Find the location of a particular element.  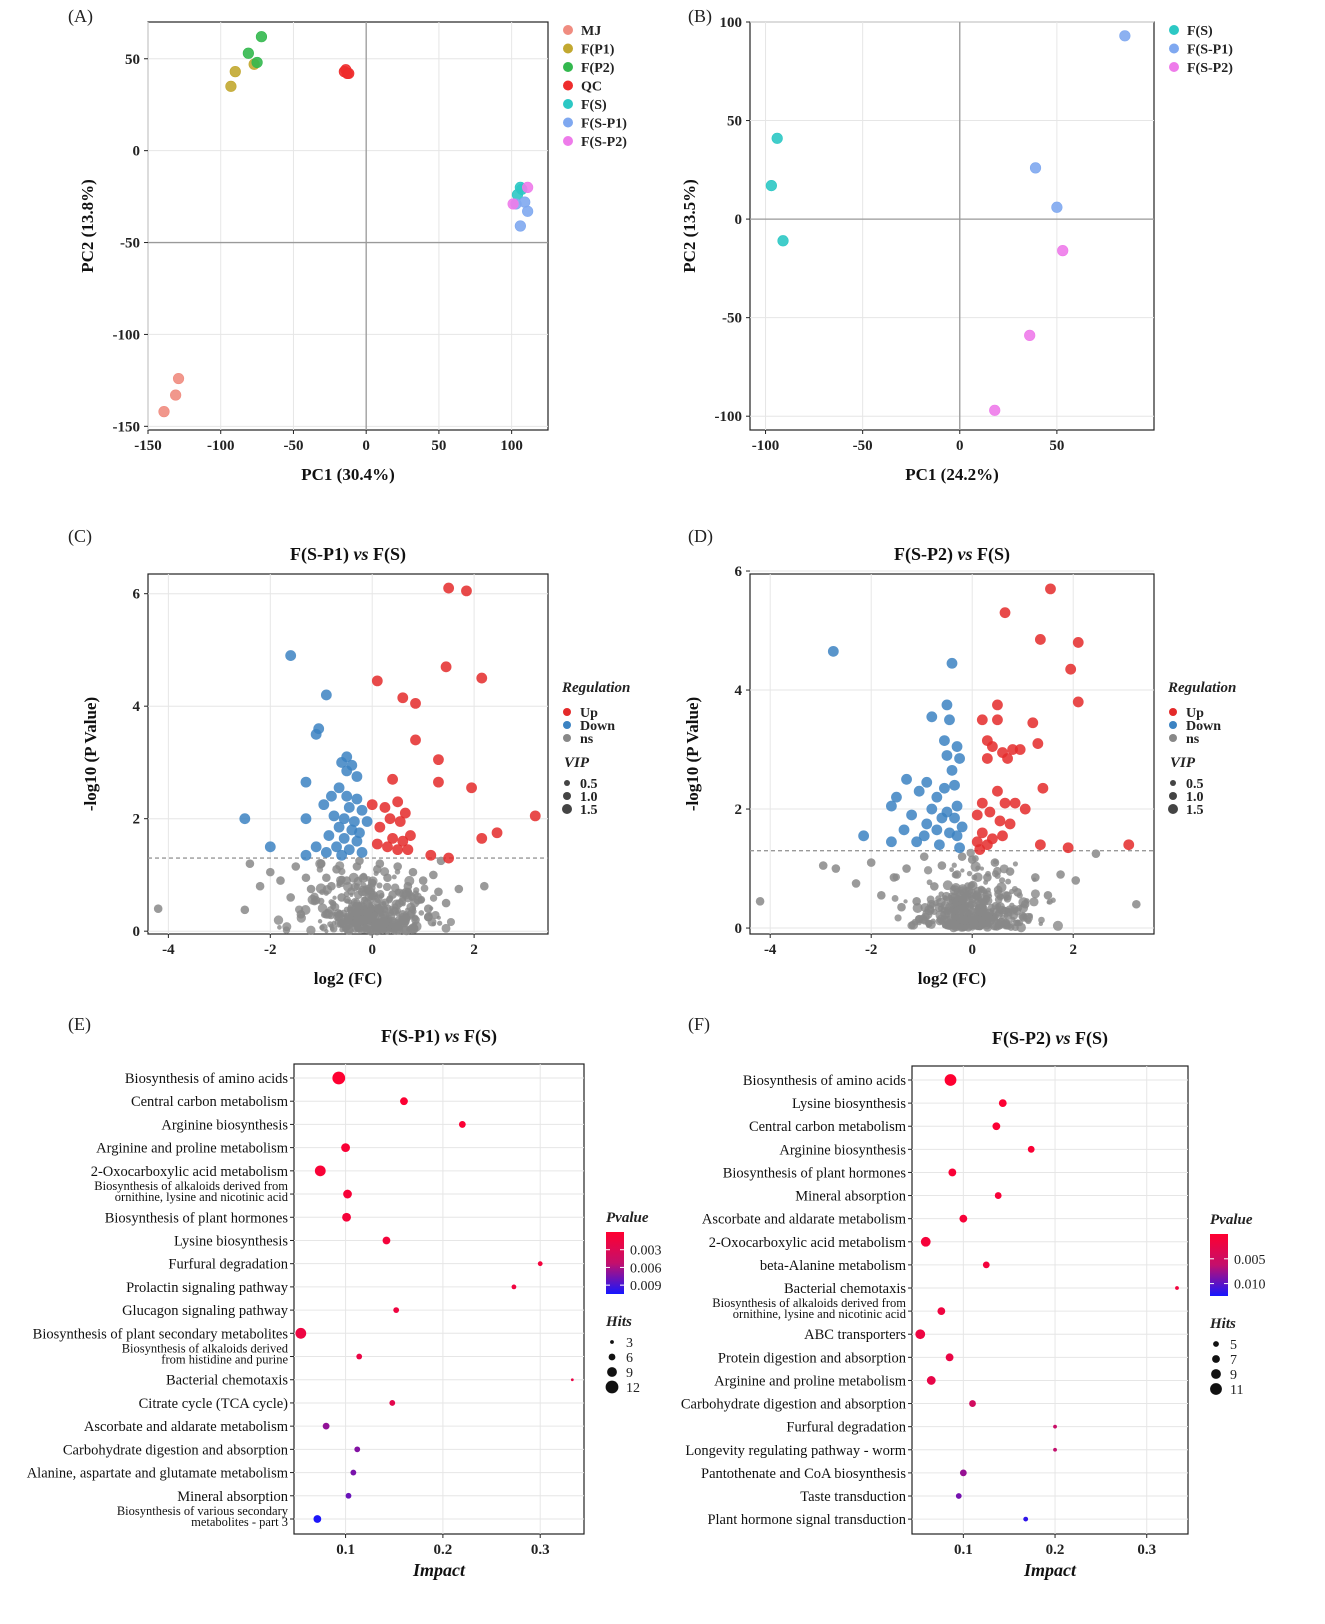

colorbar-label: 0.006 is located at coordinates (646, 1268).